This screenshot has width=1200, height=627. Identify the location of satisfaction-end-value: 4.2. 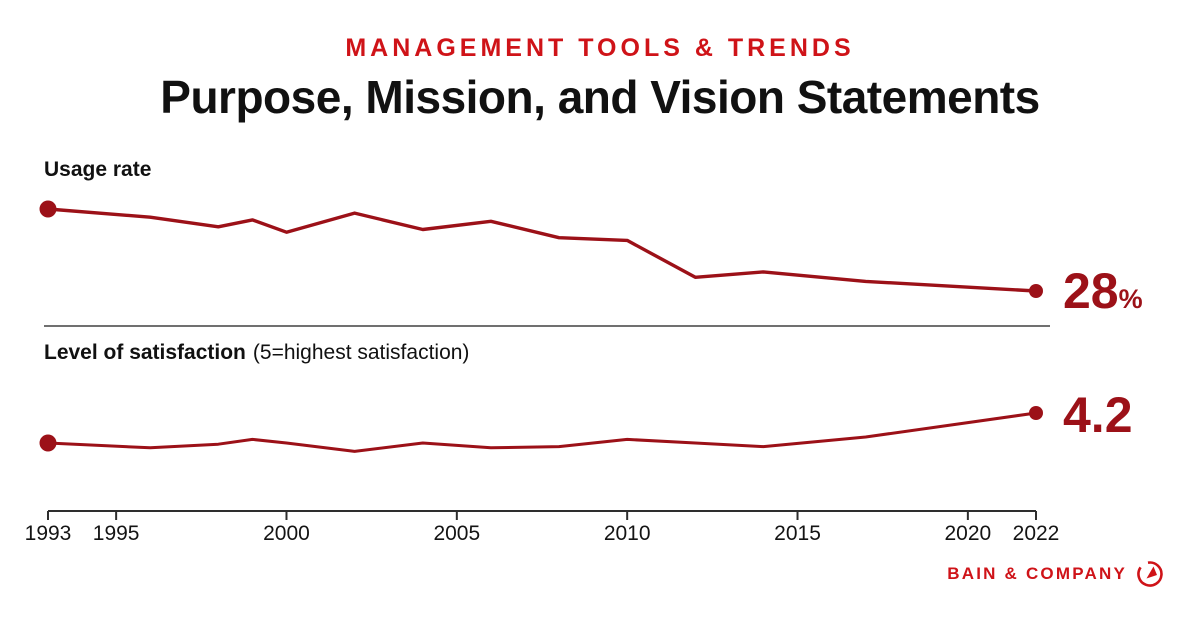
(1098, 415).